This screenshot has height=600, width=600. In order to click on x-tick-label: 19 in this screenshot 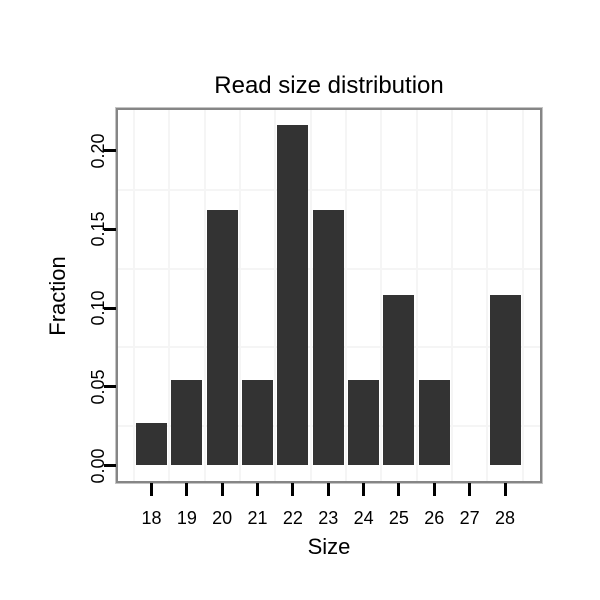, I will do `click(186, 518)`.